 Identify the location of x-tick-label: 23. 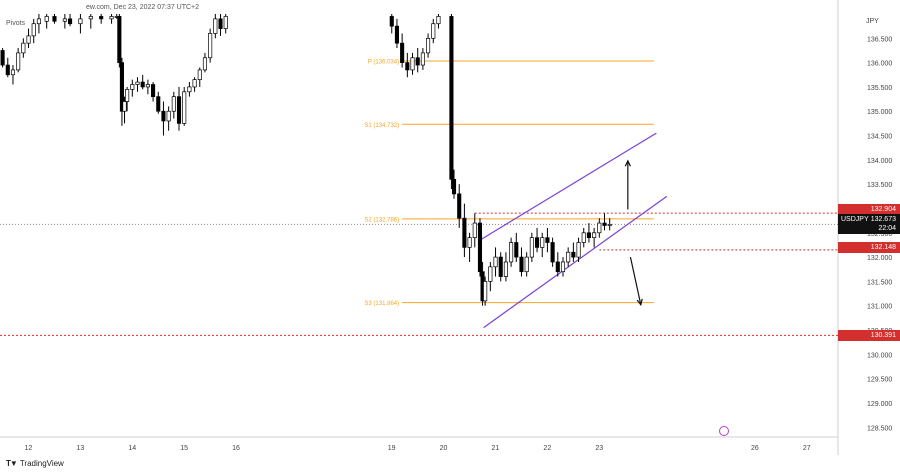
(599, 448).